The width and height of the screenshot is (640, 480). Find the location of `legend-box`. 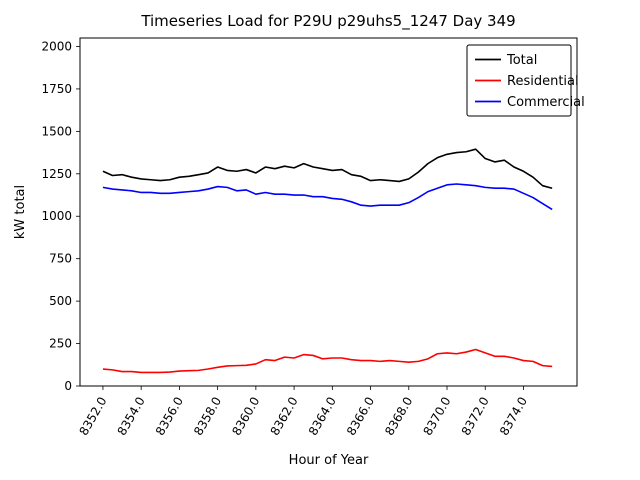

legend-box is located at coordinates (519, 80).